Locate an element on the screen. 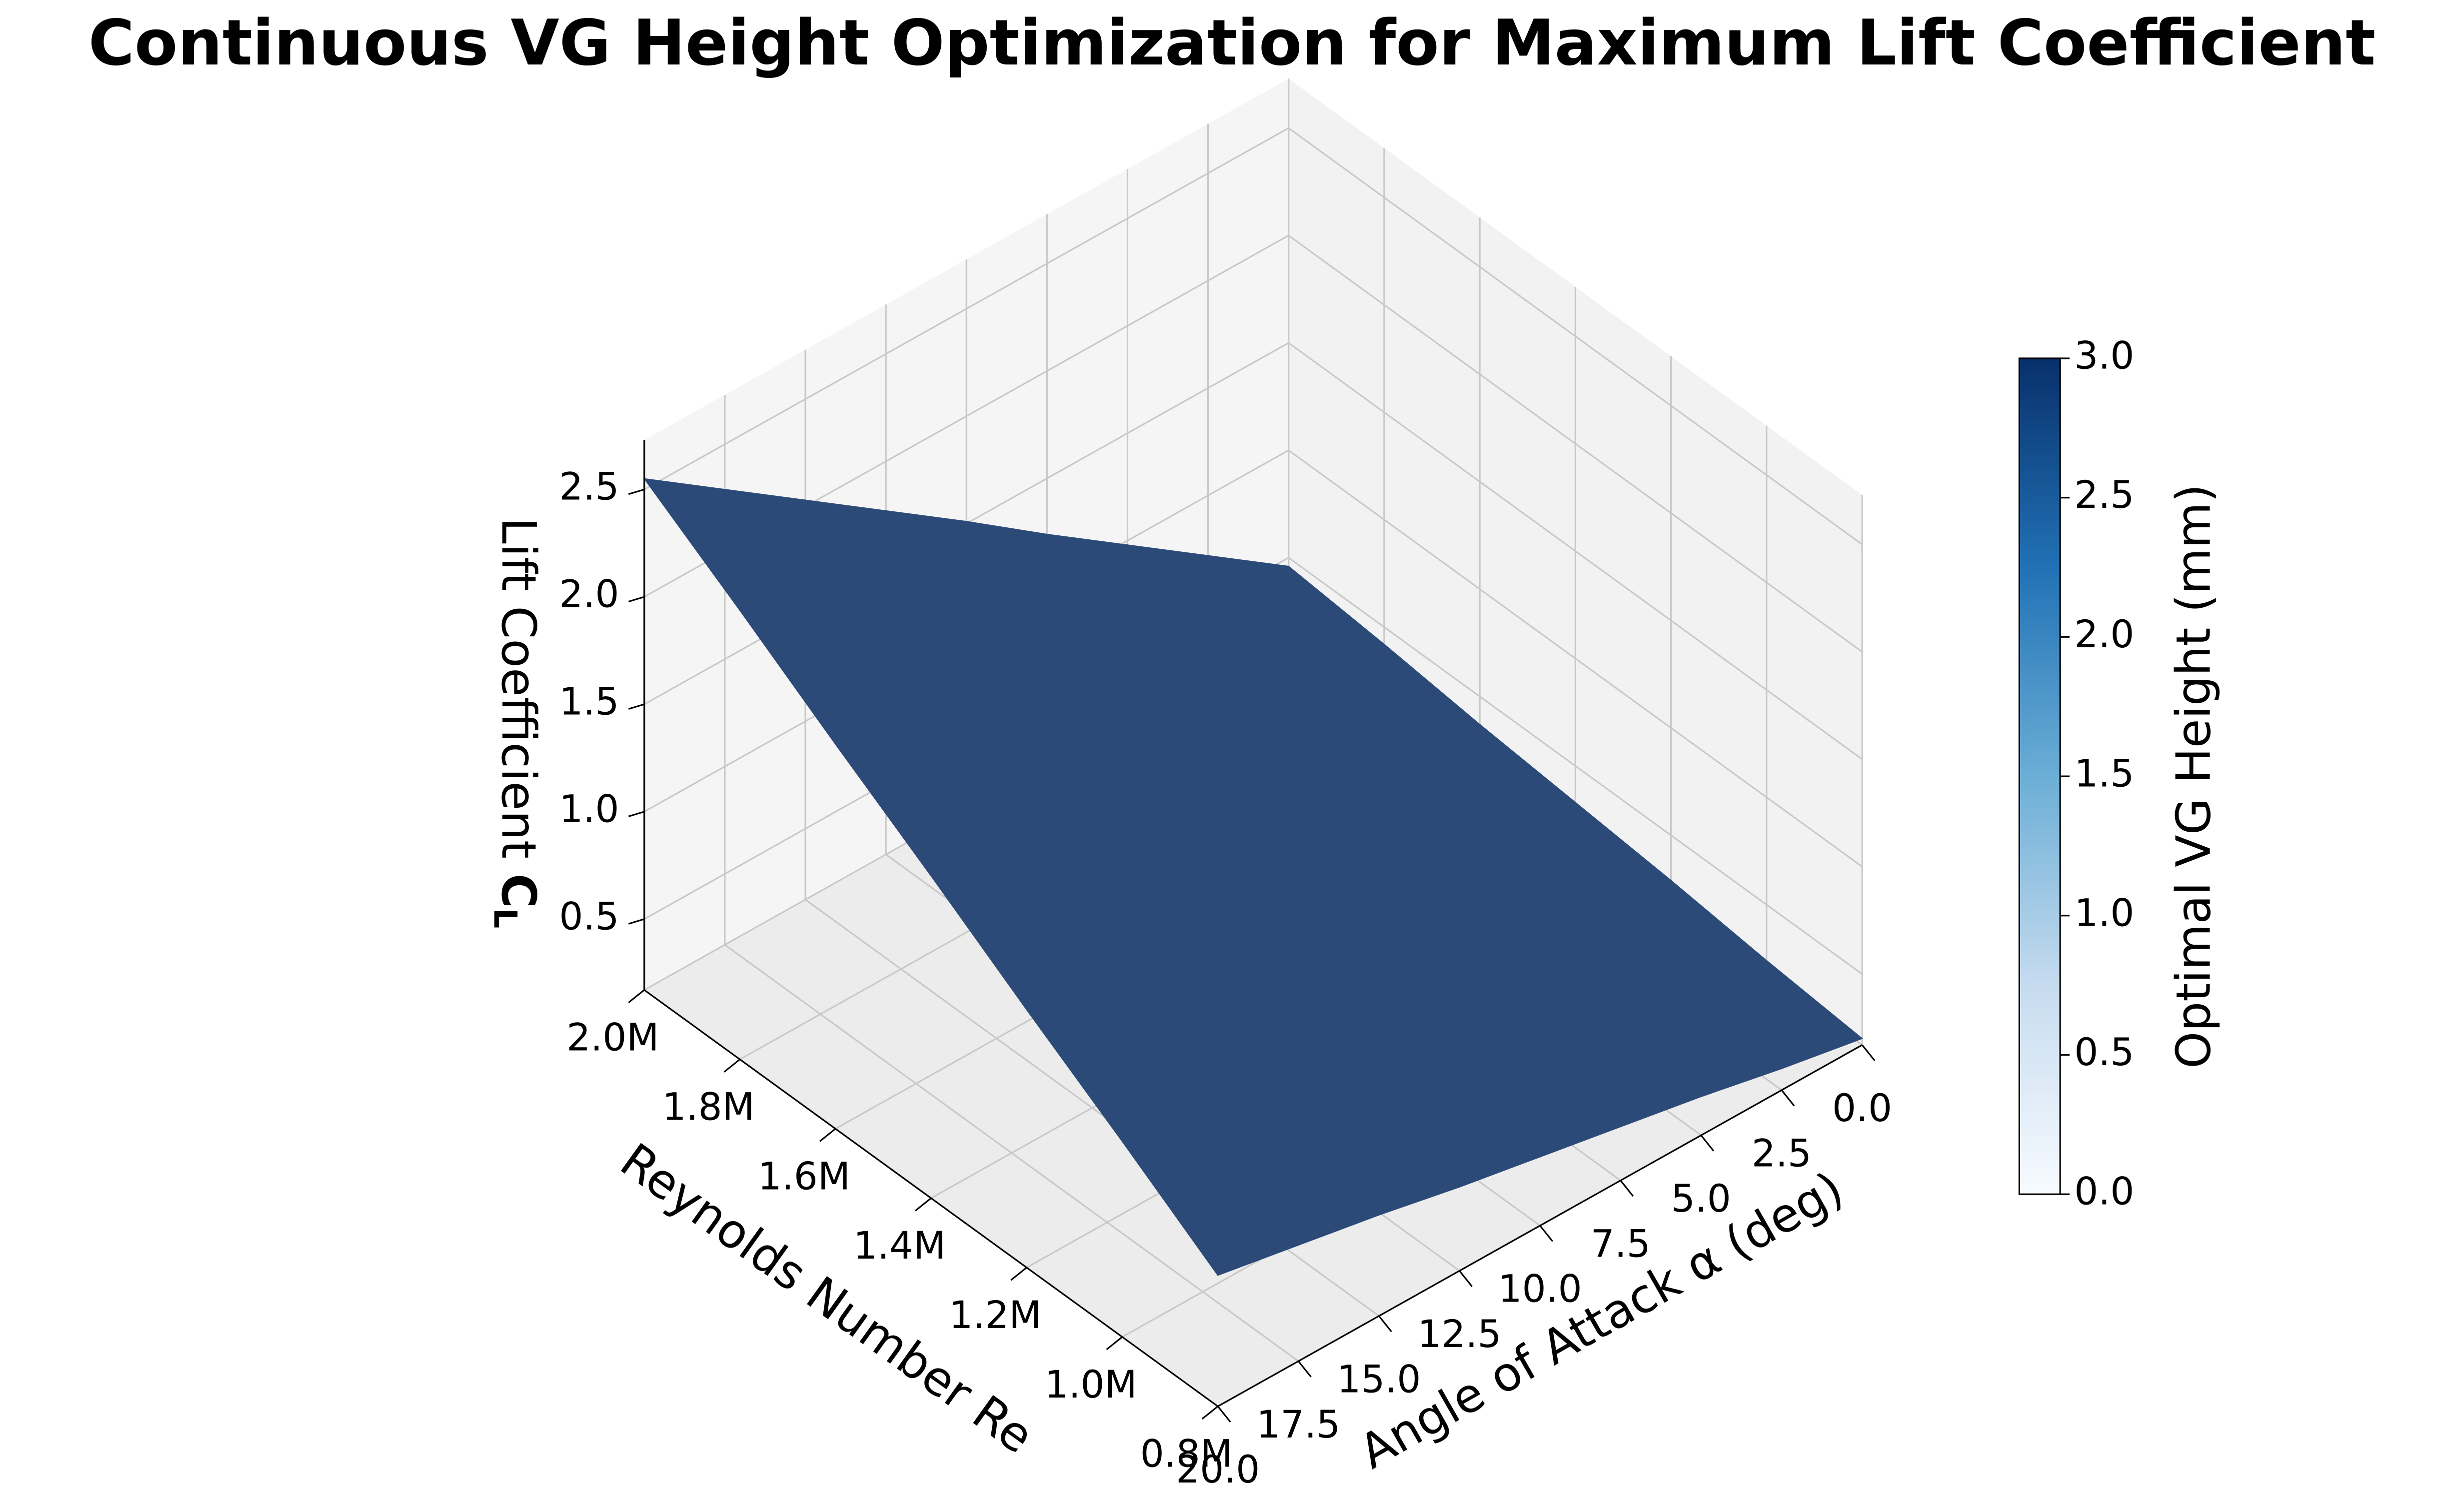  colorbar-tick-label: 1.5 is located at coordinates (2104, 774).